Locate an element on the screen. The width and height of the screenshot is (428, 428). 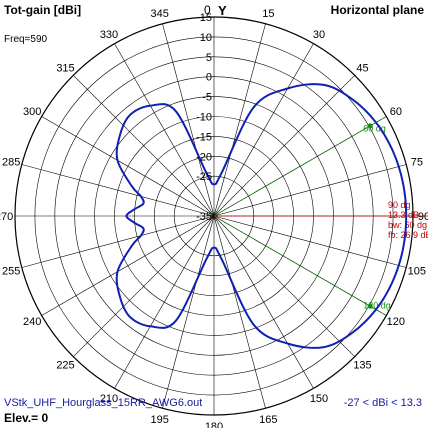
angle-tick-label: 15 is located at coordinates (268, 14).